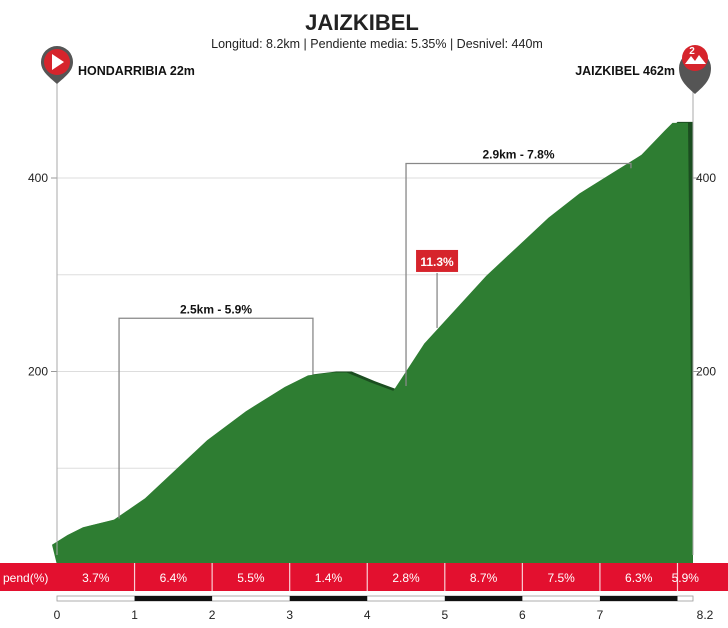  I want to click on play-pin-icon, so click(57, 65).